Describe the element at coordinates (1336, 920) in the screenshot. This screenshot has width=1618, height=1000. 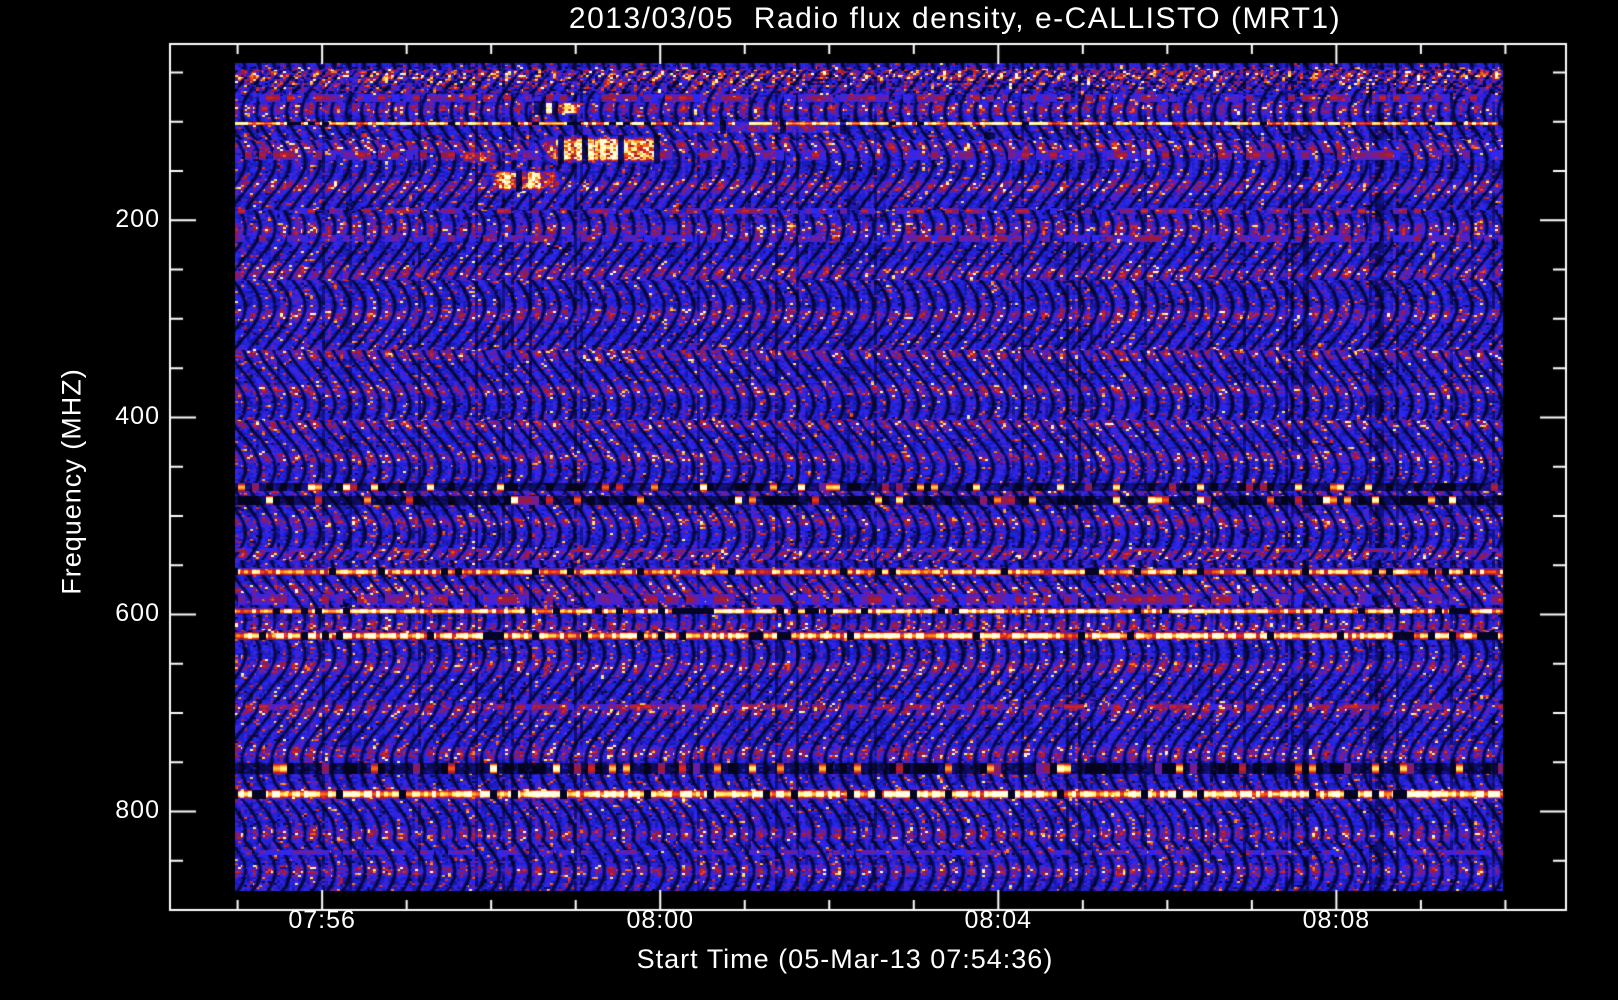
I see `x-tick-label: 08:08` at that location.